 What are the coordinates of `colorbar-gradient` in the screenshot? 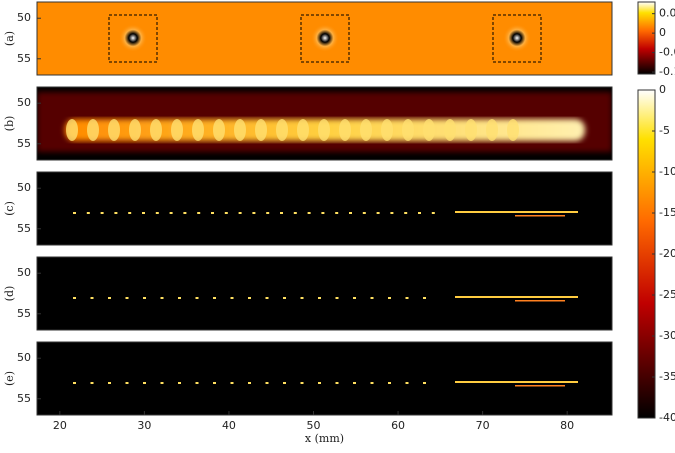 It's located at (646, 38).